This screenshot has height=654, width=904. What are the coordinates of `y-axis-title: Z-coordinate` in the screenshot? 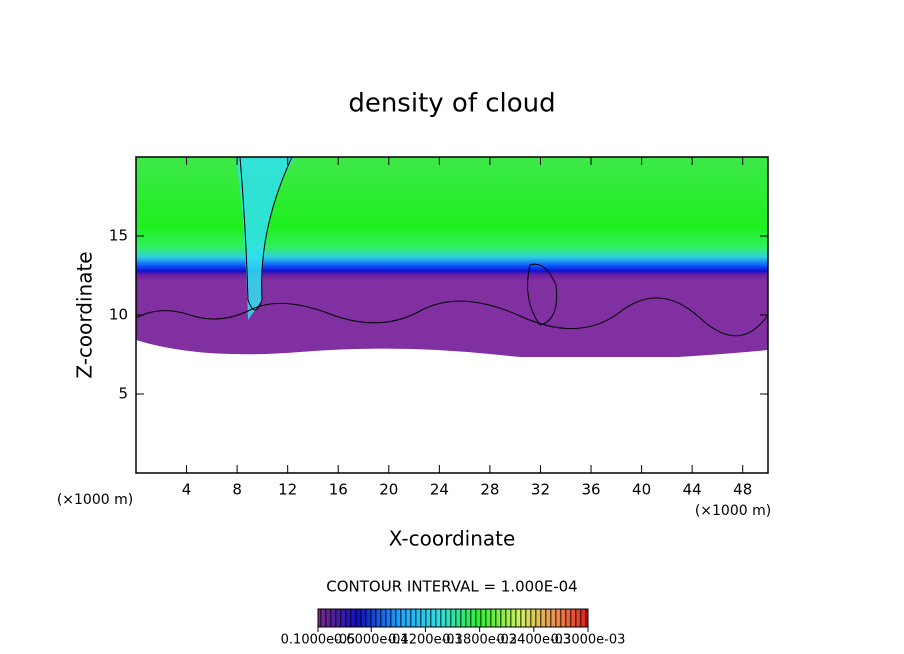 It's located at (85, 314).